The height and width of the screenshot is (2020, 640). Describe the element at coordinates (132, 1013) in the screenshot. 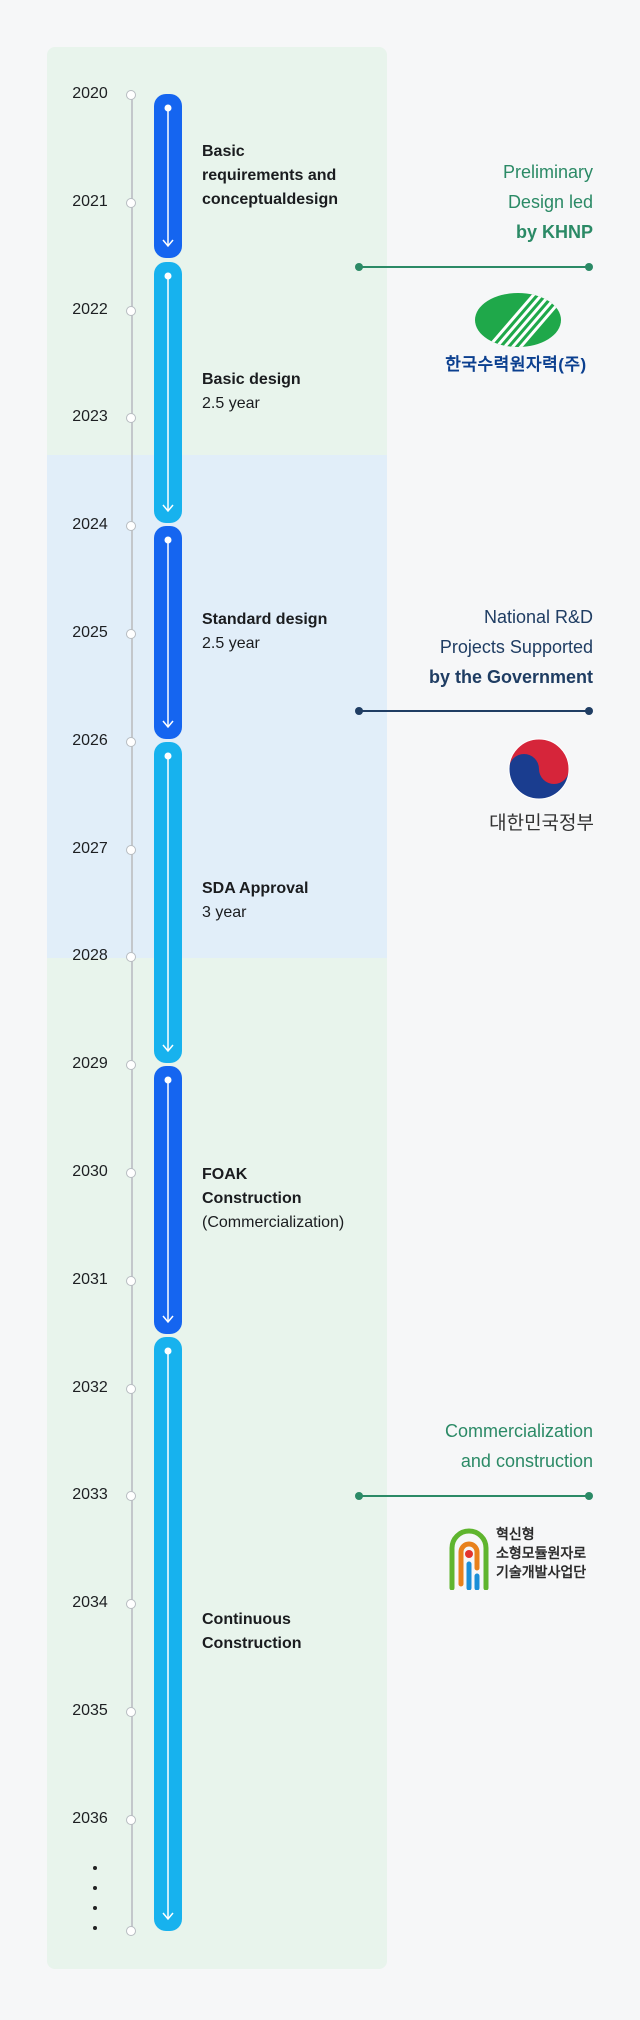

I see `timeline-axis` at that location.